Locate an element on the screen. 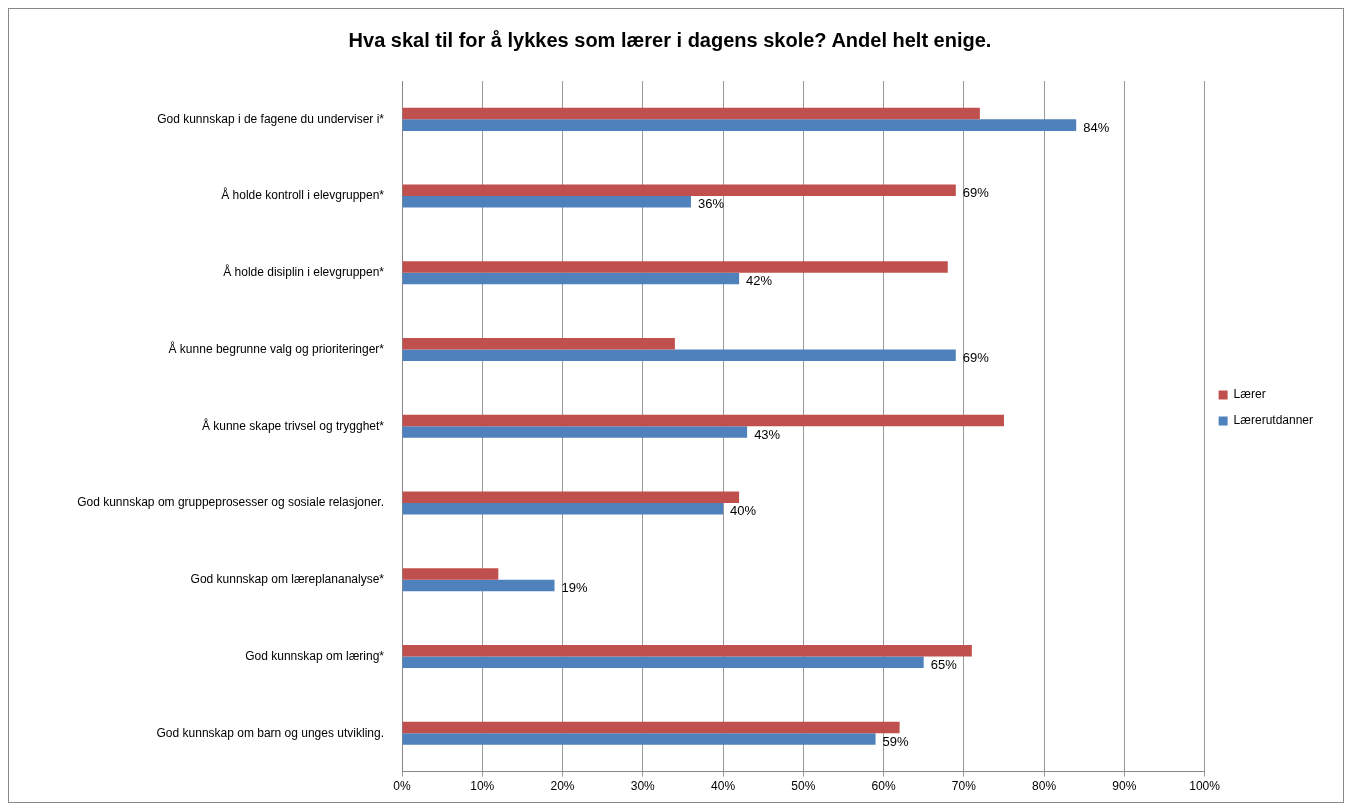 The height and width of the screenshot is (811, 1352). y-tick-label: Å kunne skape trivsel og trygghet* is located at coordinates (293, 425).